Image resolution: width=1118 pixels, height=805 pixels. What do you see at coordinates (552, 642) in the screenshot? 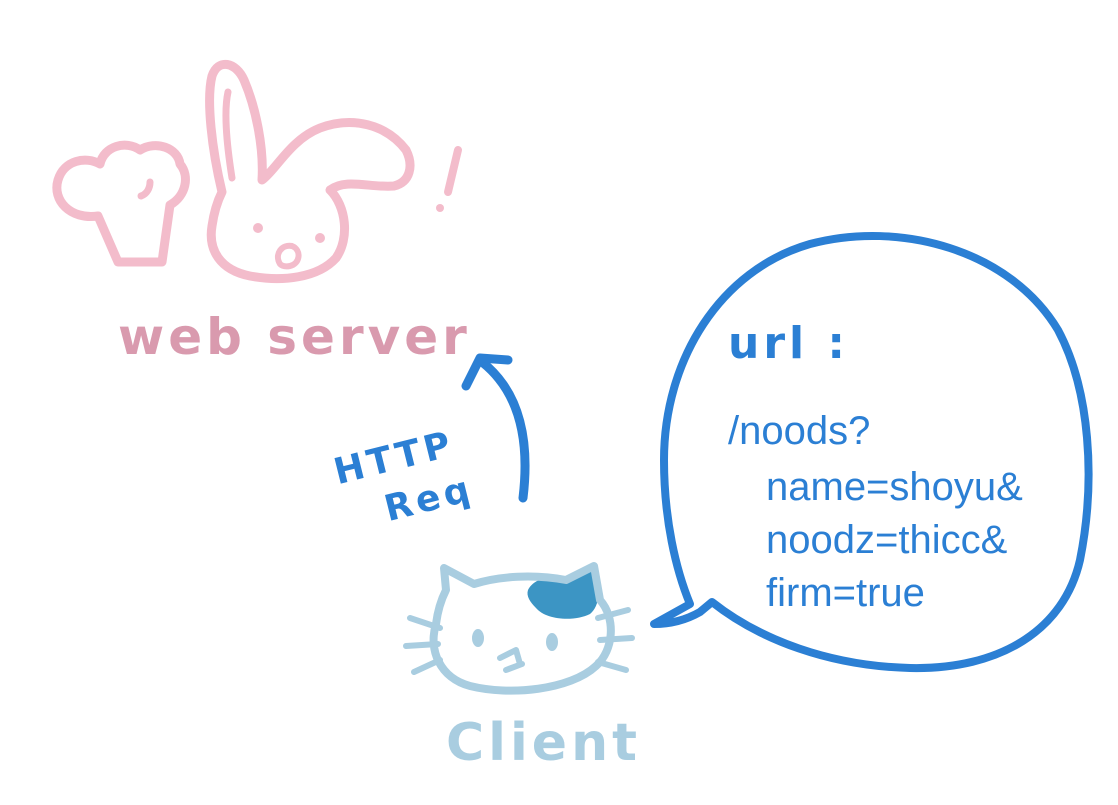
I see `cat-eye-right` at bounding box center [552, 642].